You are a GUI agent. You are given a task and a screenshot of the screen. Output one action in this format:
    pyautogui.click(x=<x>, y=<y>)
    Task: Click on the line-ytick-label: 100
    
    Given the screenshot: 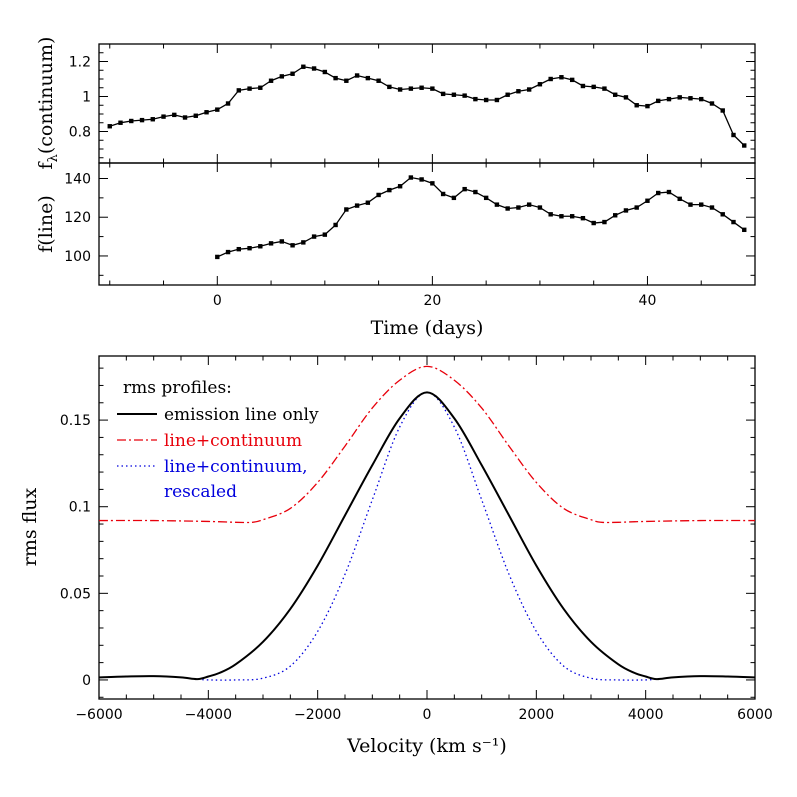 What is the action you would take?
    pyautogui.click(x=77, y=257)
    